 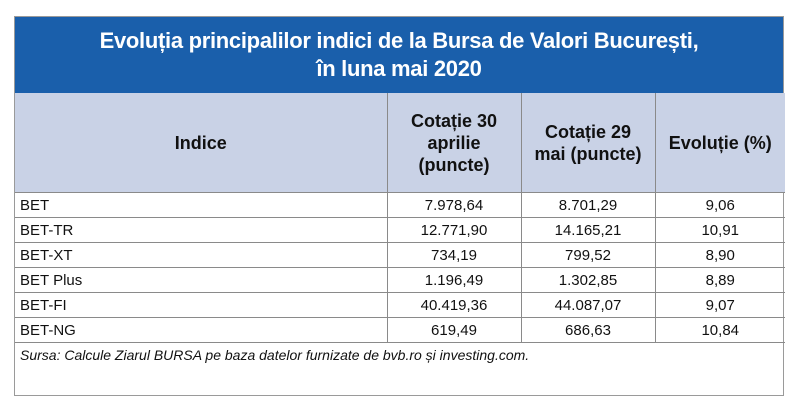 I want to click on title-line-2: în luna mai 2020, so click(x=399, y=68).